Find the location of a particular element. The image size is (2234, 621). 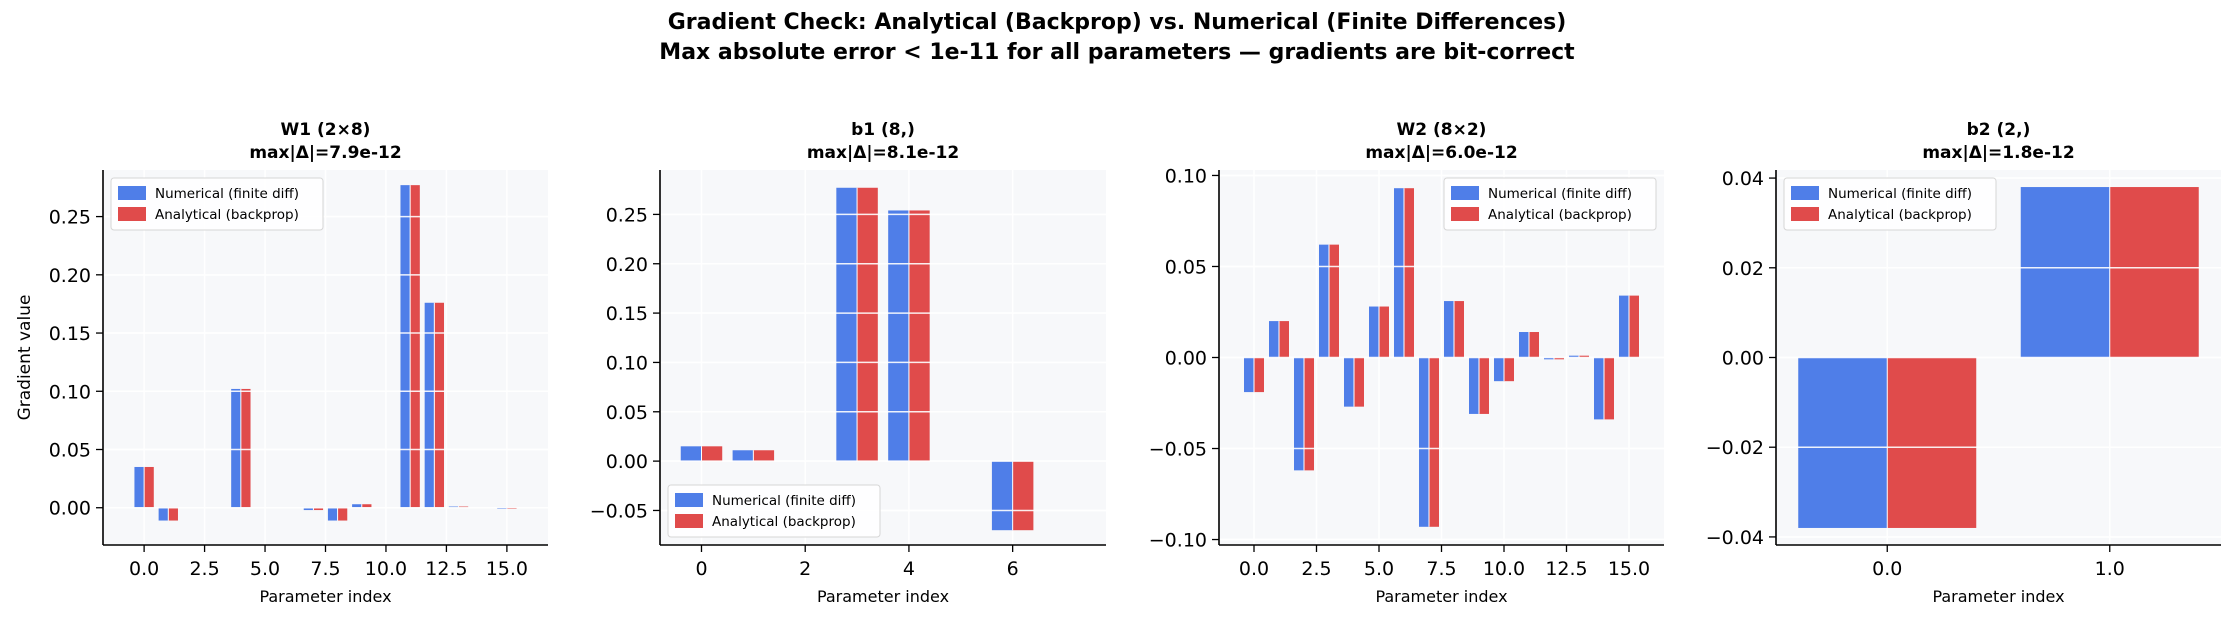

y-tick-label: −0.05 is located at coordinates (619, 511).